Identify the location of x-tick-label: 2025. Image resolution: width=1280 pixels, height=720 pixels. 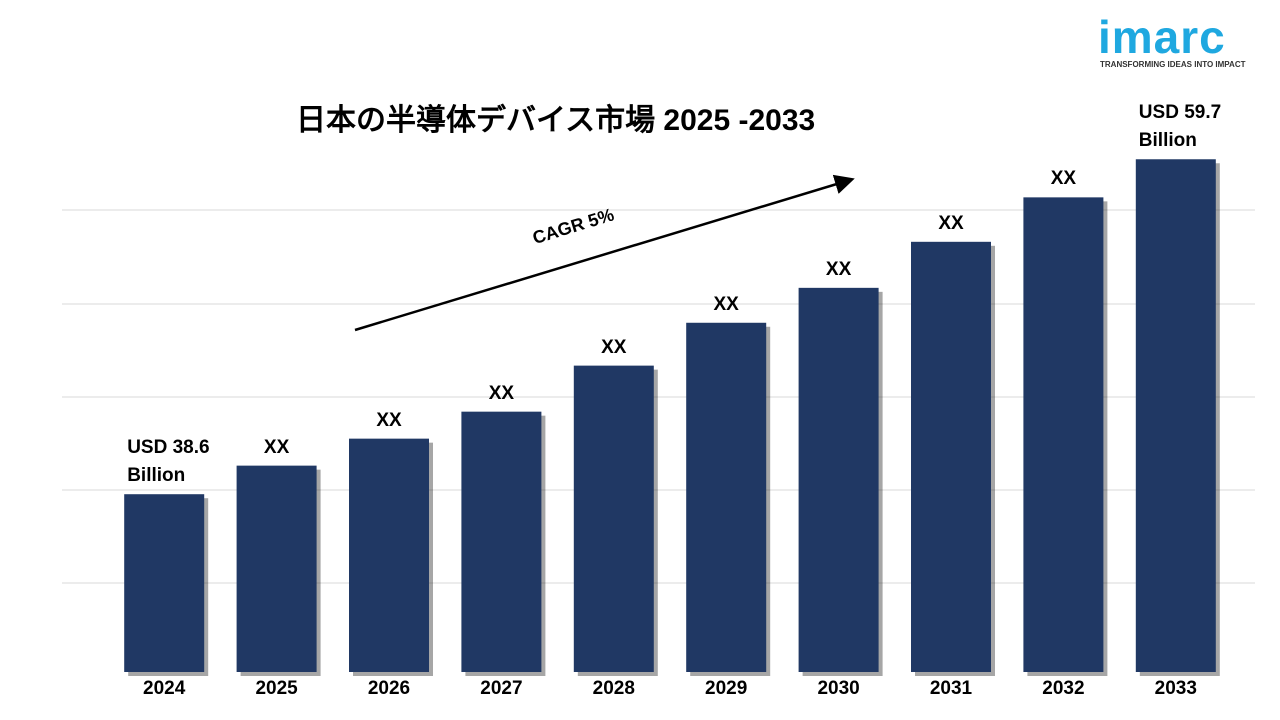
(276, 688).